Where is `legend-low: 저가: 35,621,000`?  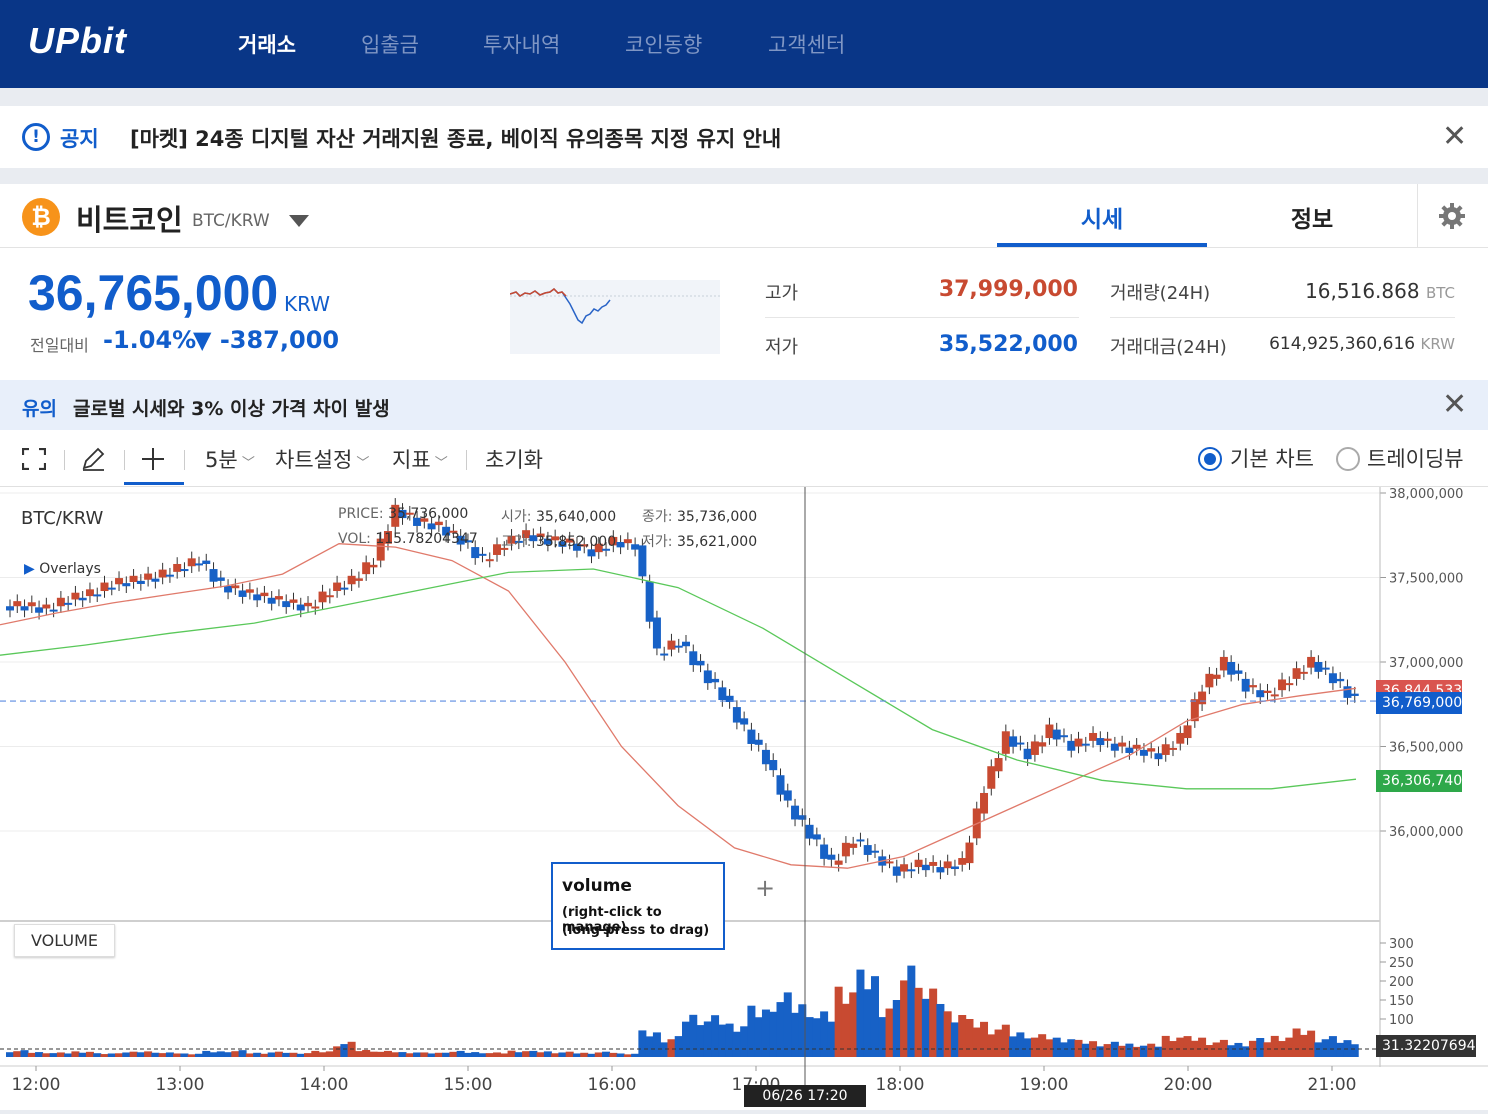
legend-low: 저가: 35,621,000 is located at coordinates (699, 541).